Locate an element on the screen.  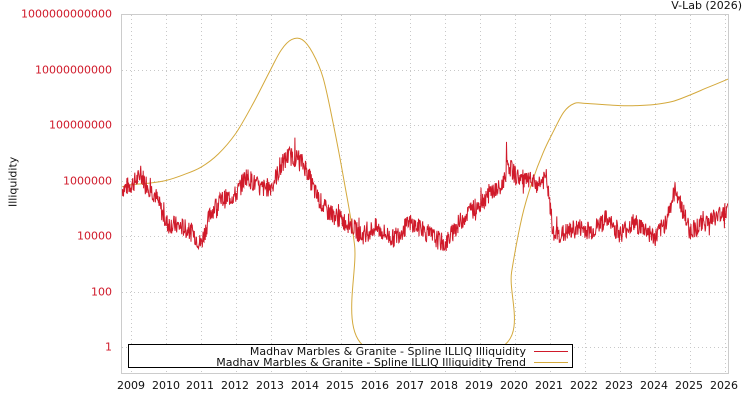
x-tick: 2026 is located at coordinates (724, 385).